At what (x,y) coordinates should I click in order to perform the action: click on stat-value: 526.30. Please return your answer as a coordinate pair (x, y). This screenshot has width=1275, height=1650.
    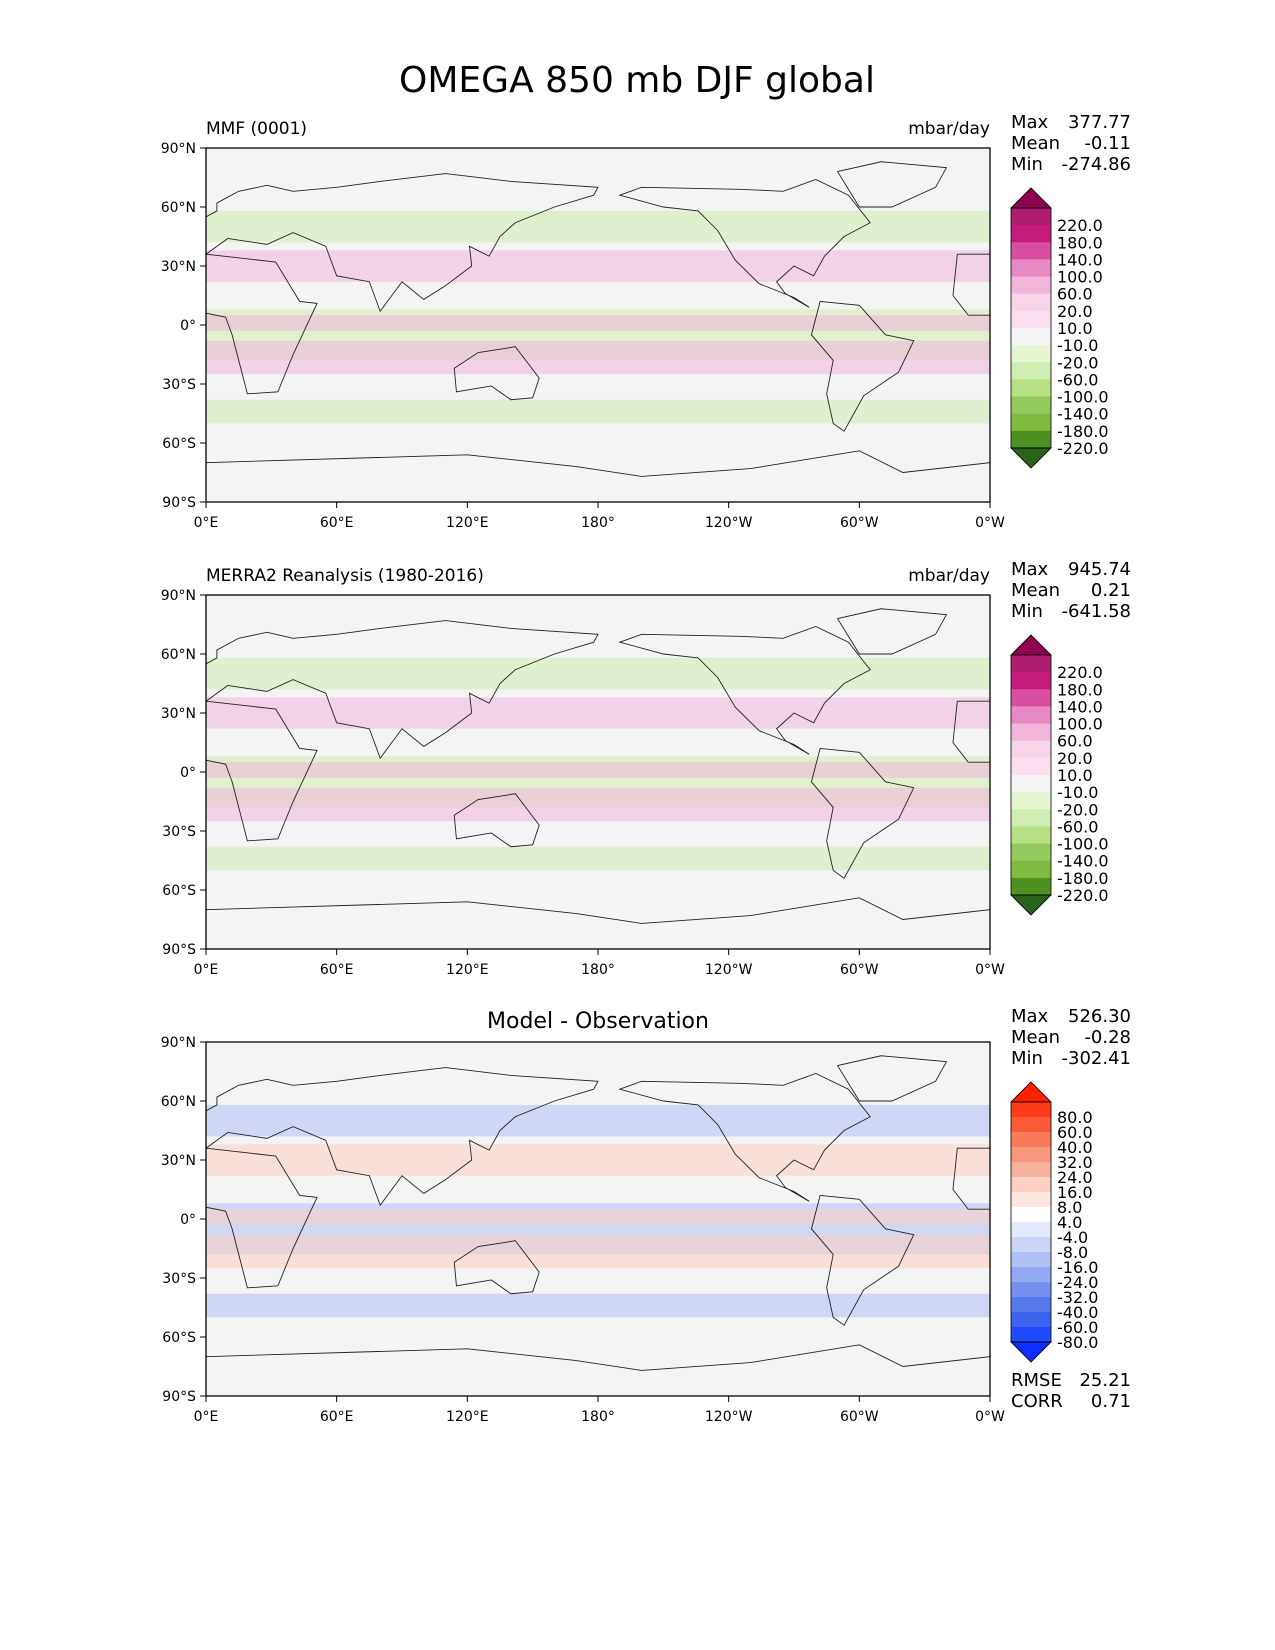
    Looking at the image, I should click on (1099, 1016).